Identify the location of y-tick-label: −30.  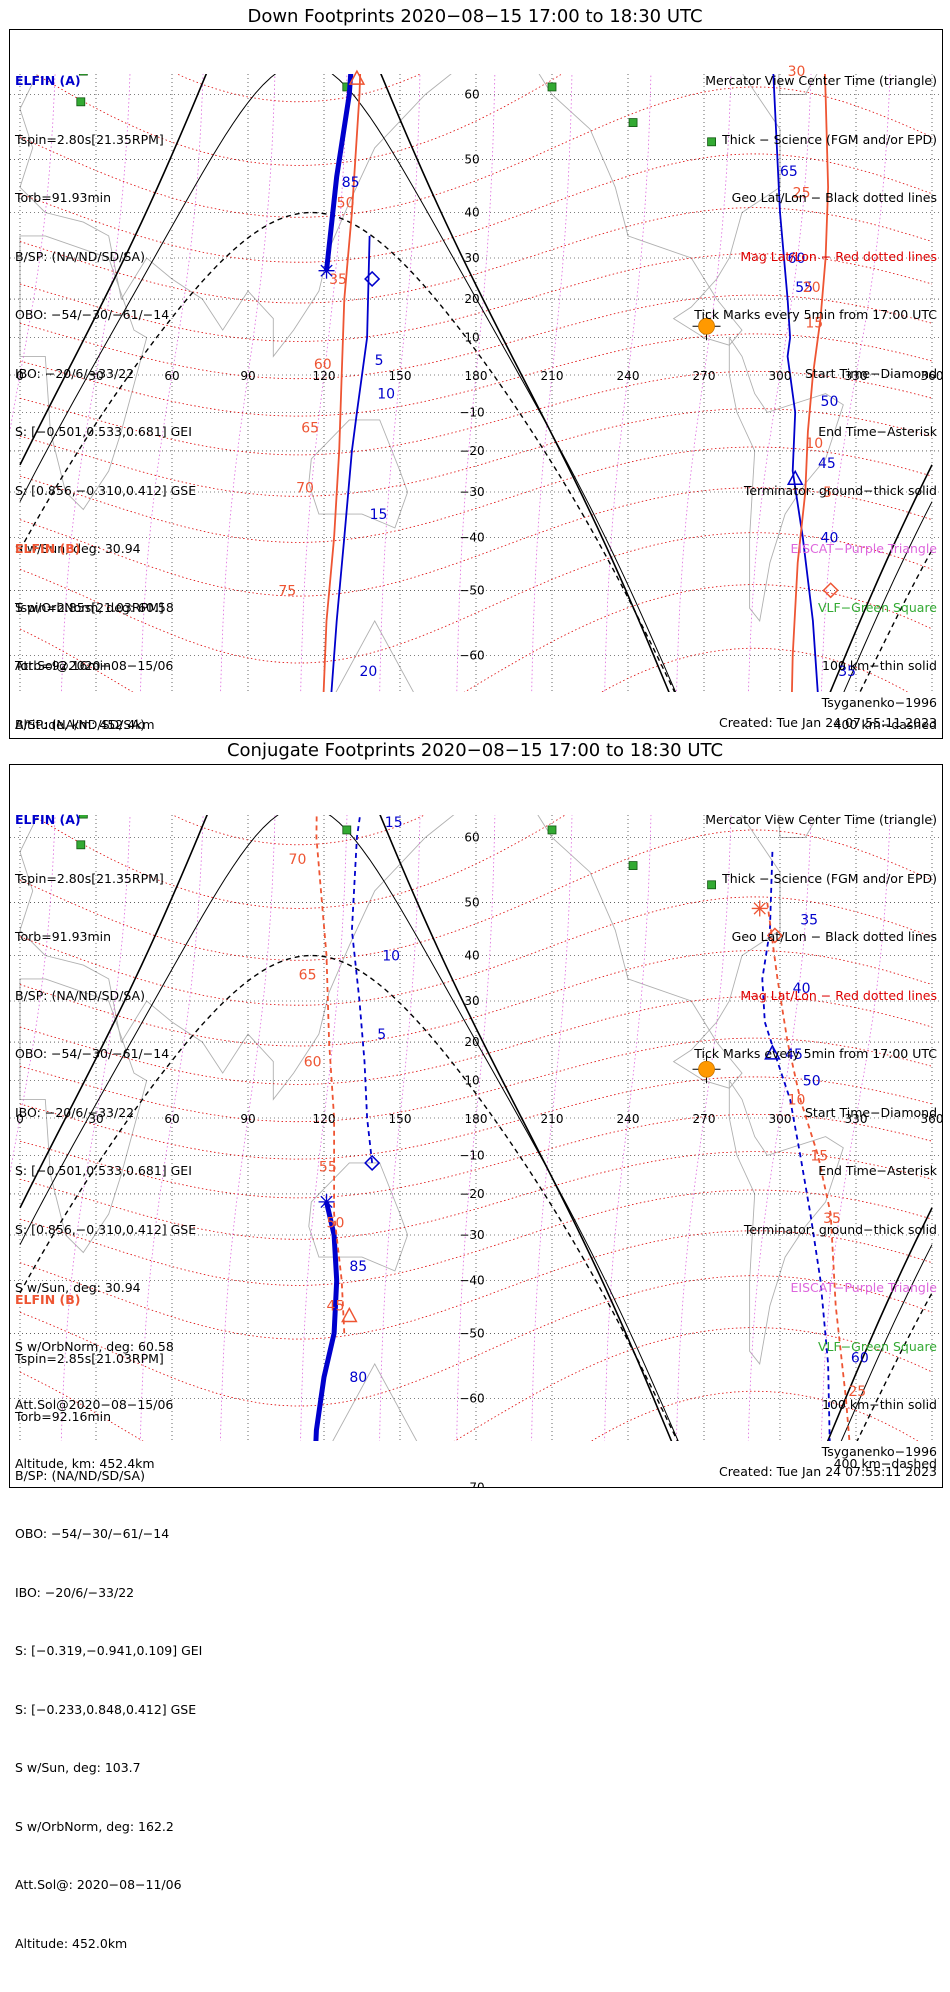
(471, 492).